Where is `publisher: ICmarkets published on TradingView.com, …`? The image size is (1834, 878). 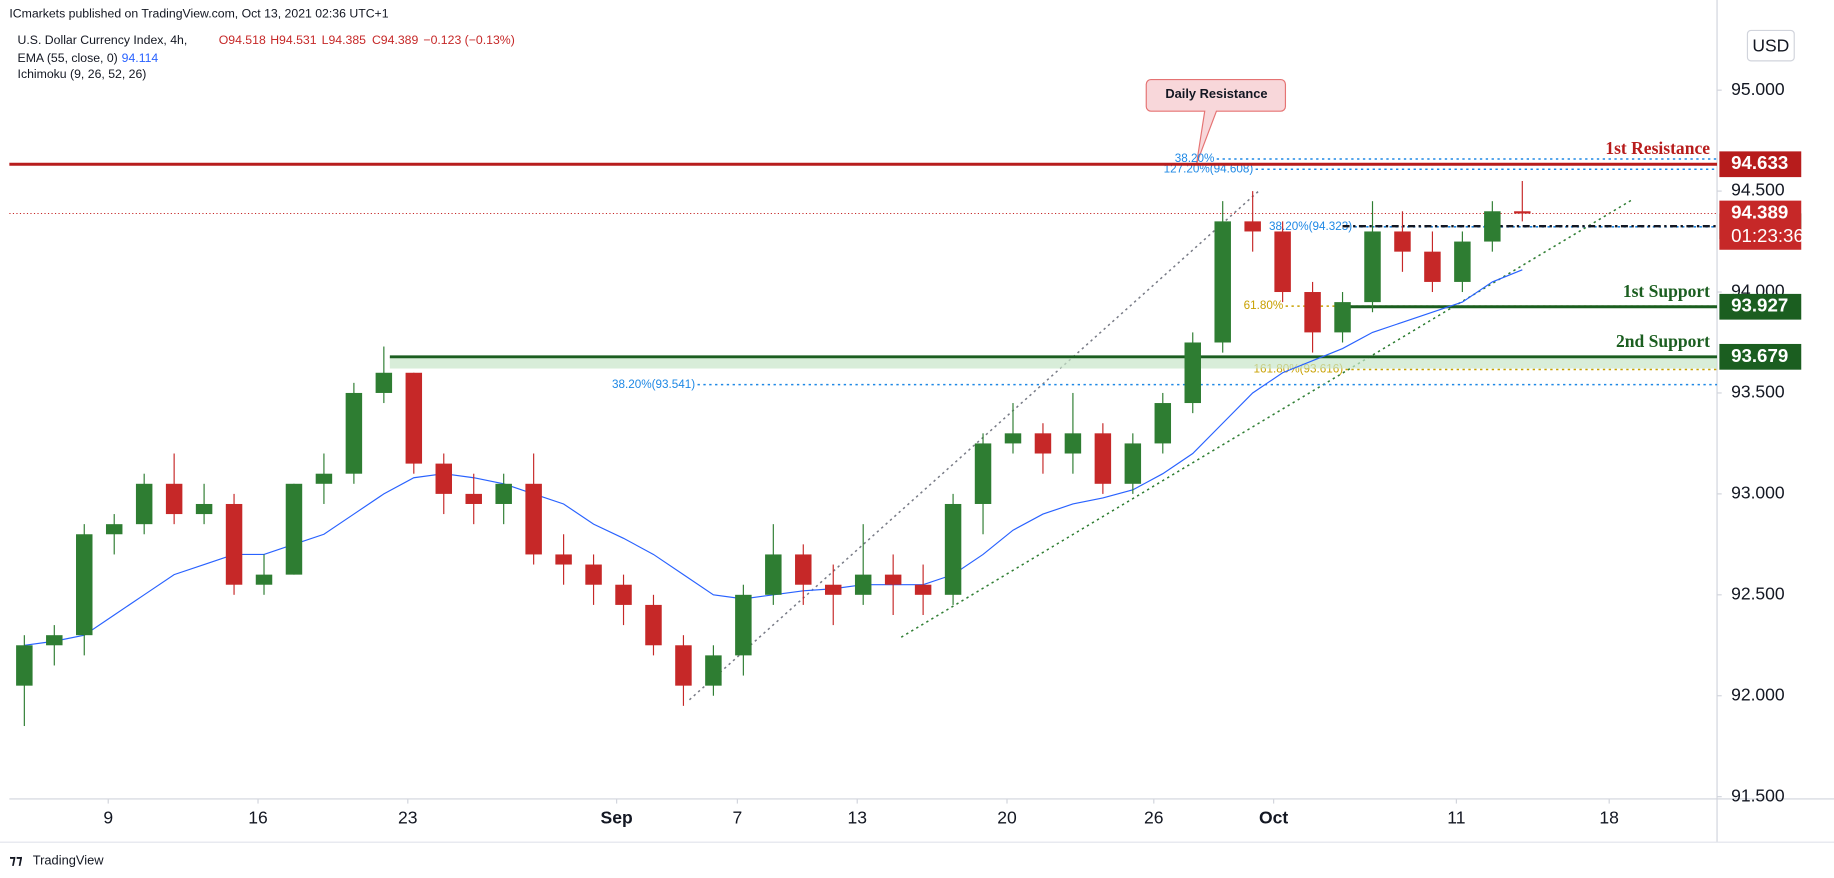 publisher: ICmarkets published on TradingView.com, … is located at coordinates (198, 13).